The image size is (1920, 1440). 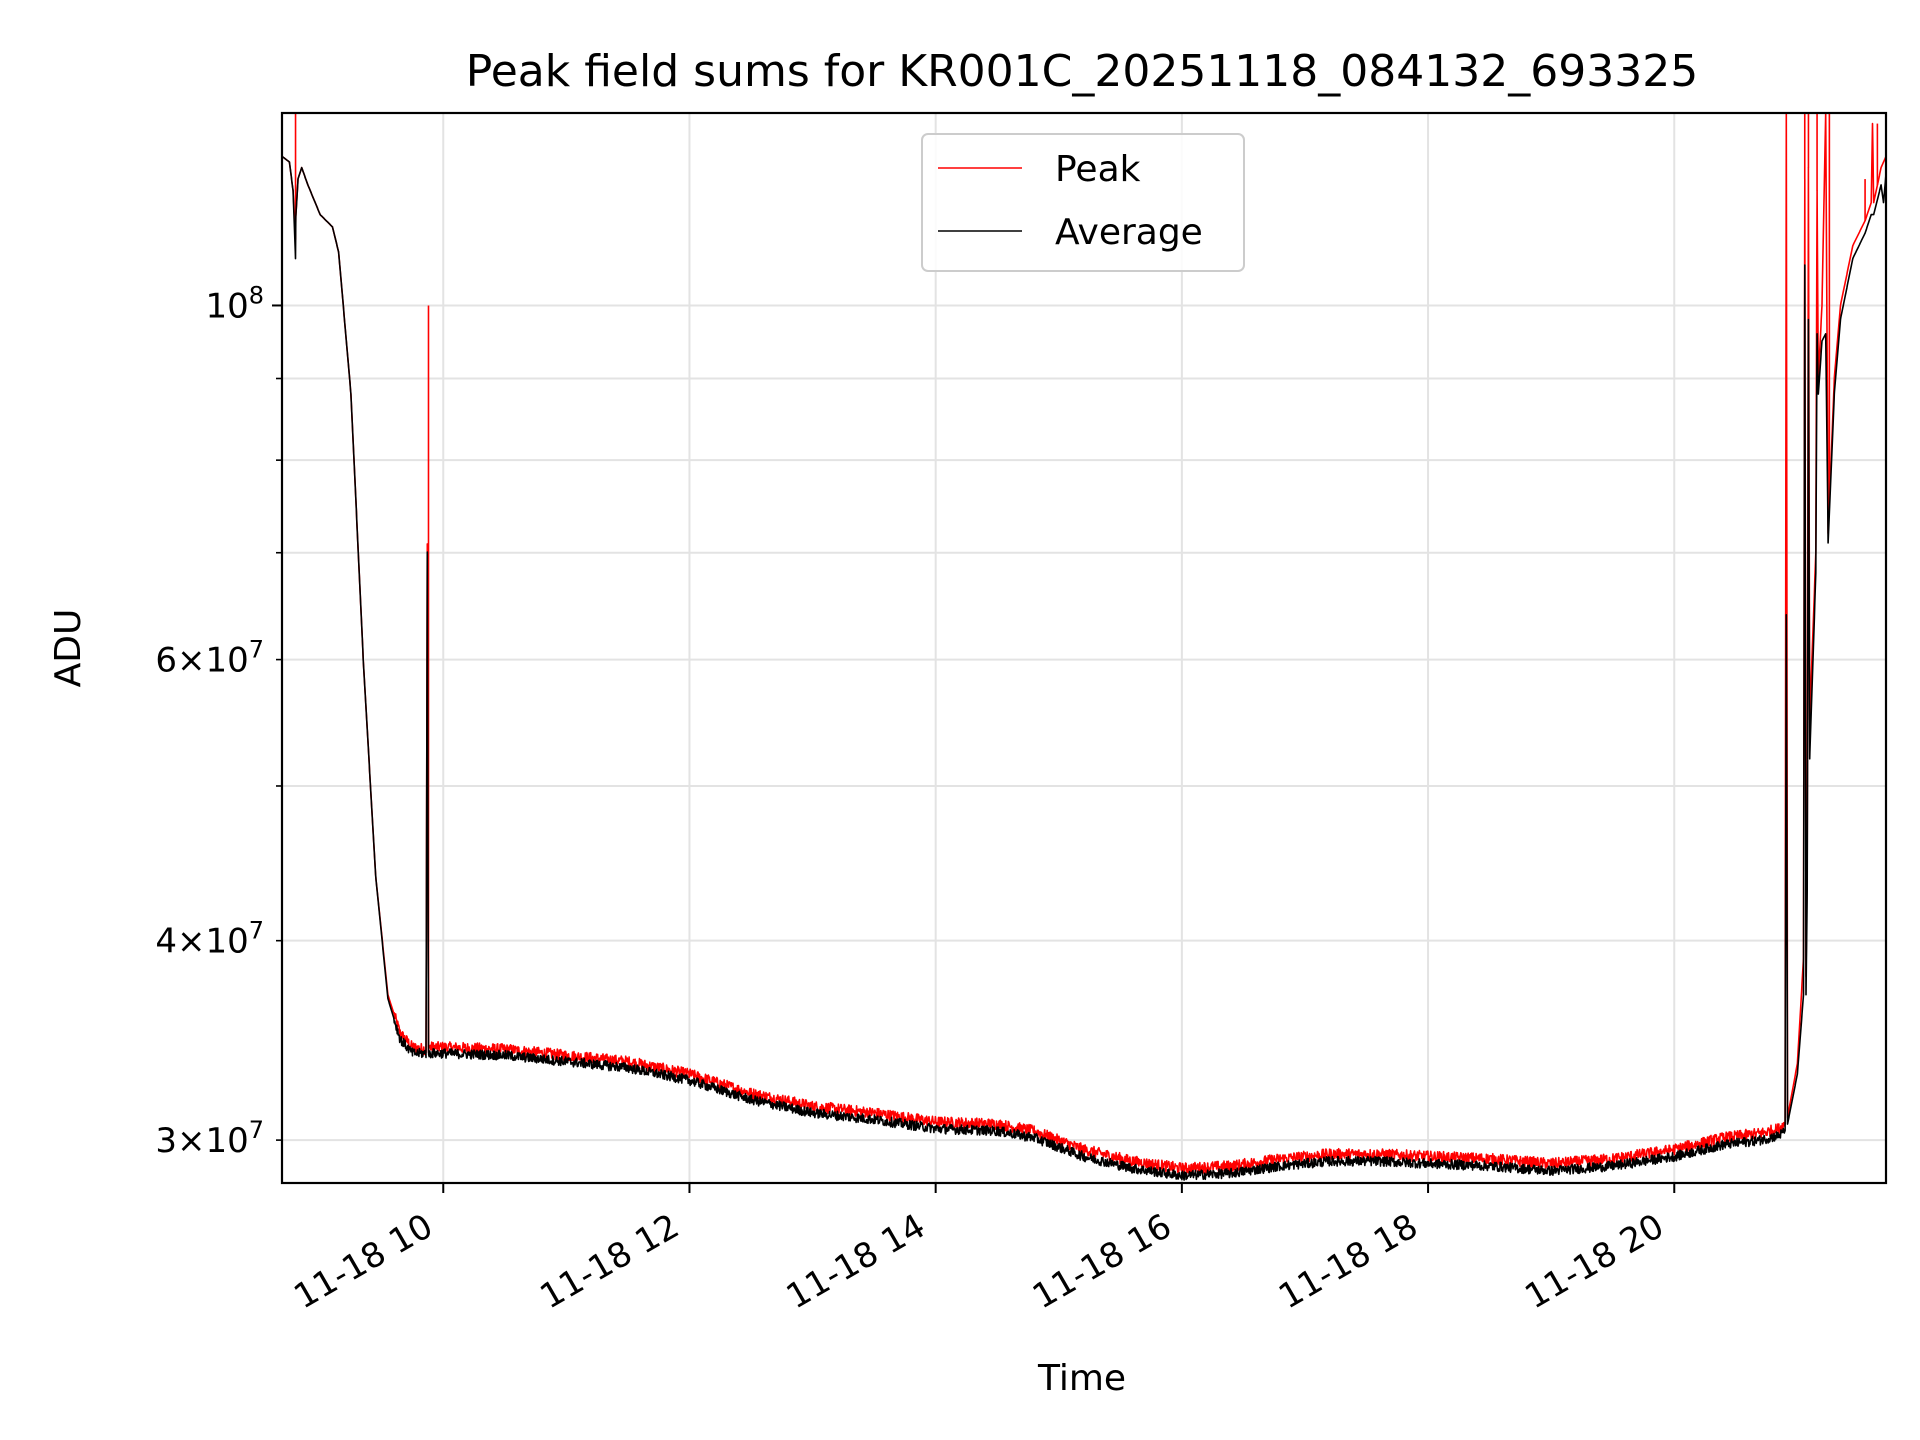 I want to click on y-minor-tick-label: 3×10⁷, so click(x=209, y=1138).